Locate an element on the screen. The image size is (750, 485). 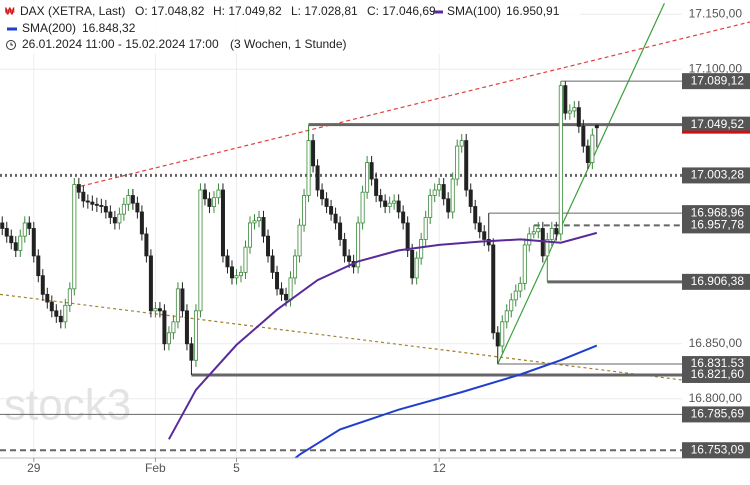
legend-value: 16.950,91 is located at coordinates (533, 11).